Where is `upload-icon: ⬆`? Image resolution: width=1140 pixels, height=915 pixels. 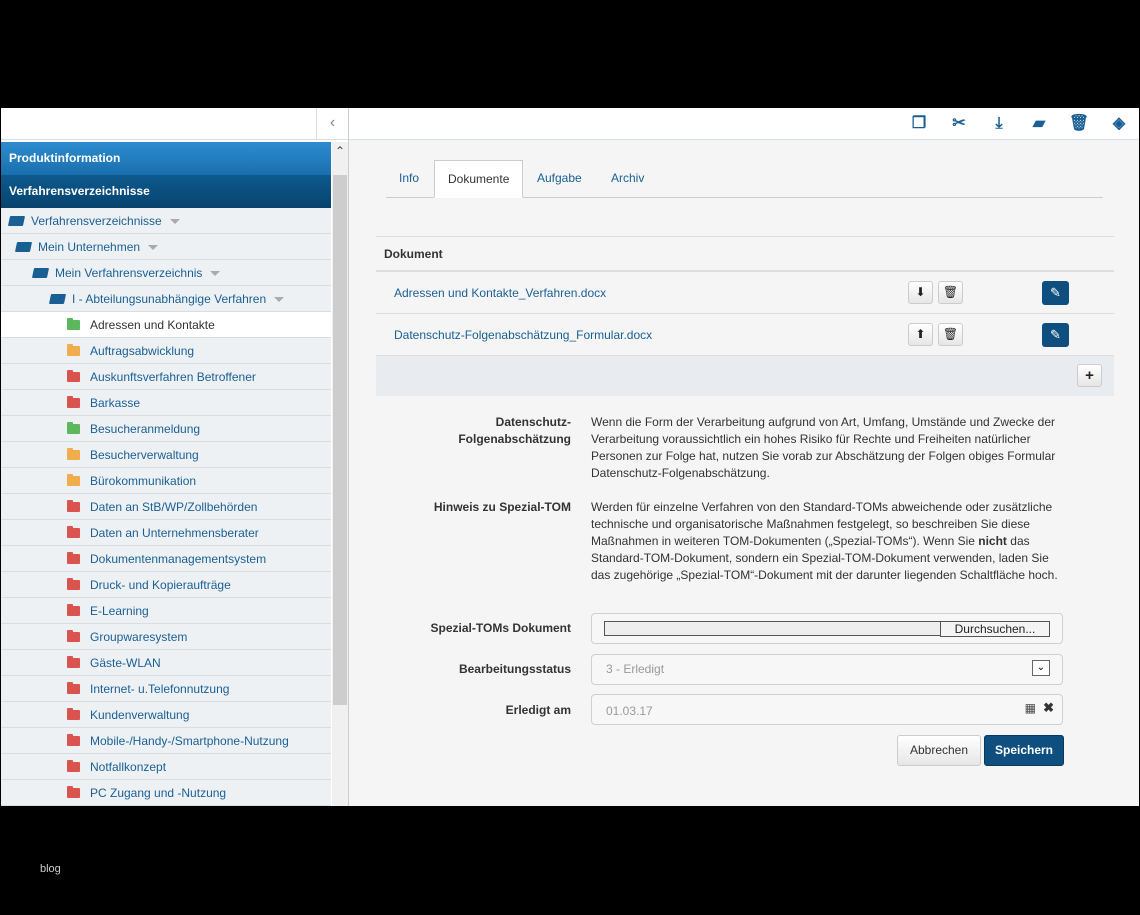
upload-icon: ⬆ is located at coordinates (920, 334).